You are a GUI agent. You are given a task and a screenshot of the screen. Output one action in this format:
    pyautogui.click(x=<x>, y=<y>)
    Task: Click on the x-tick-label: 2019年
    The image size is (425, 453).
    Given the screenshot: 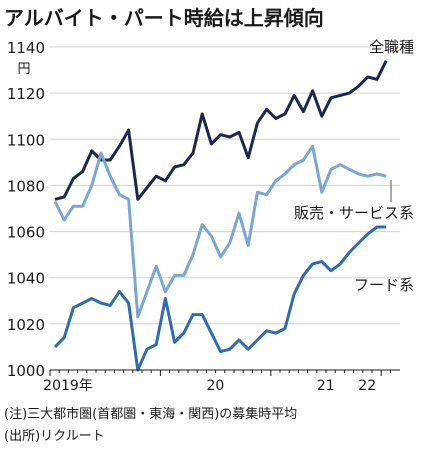 What is the action you would take?
    pyautogui.click(x=68, y=386)
    